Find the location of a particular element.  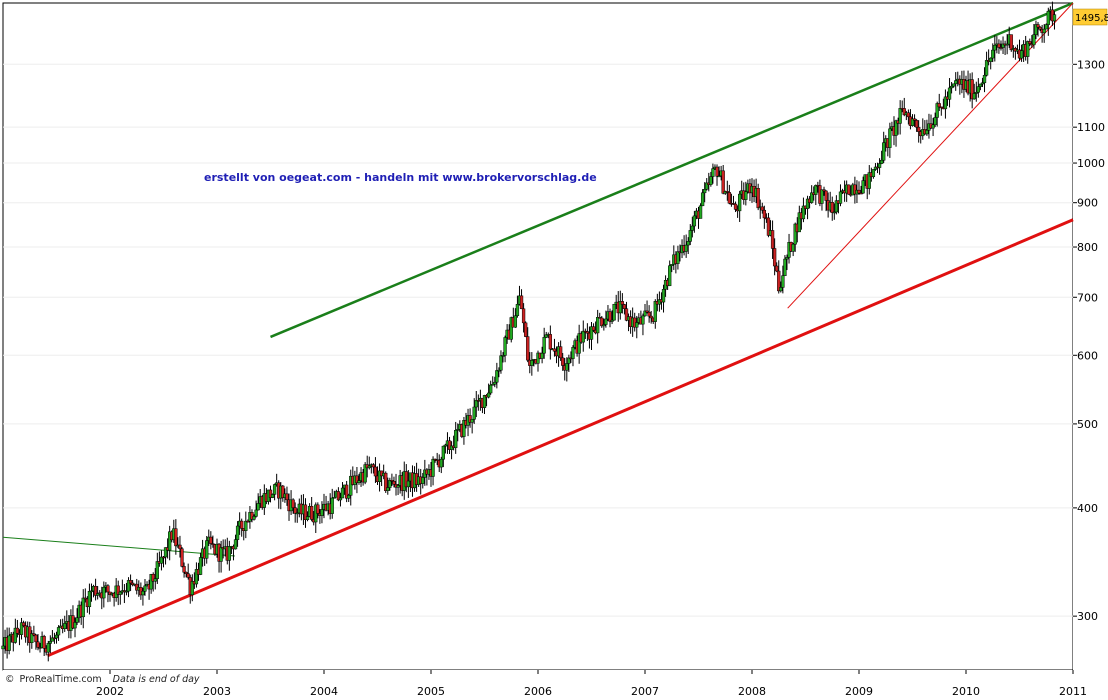

x-tick-label: 2008 is located at coordinates (752, 691).